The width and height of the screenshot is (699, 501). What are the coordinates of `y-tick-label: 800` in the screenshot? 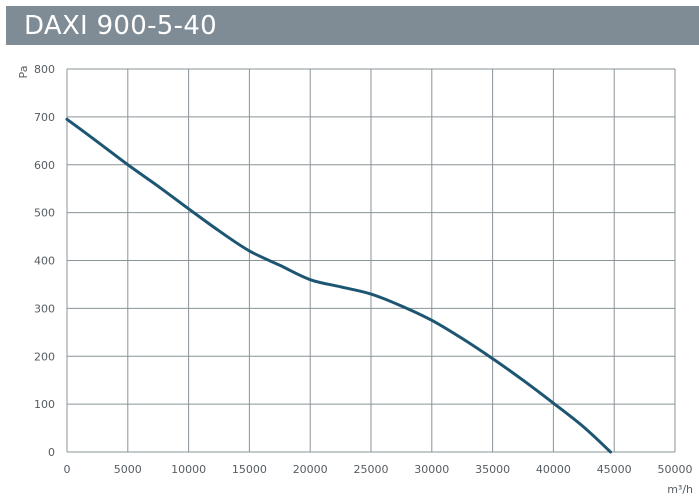 It's located at (44, 69).